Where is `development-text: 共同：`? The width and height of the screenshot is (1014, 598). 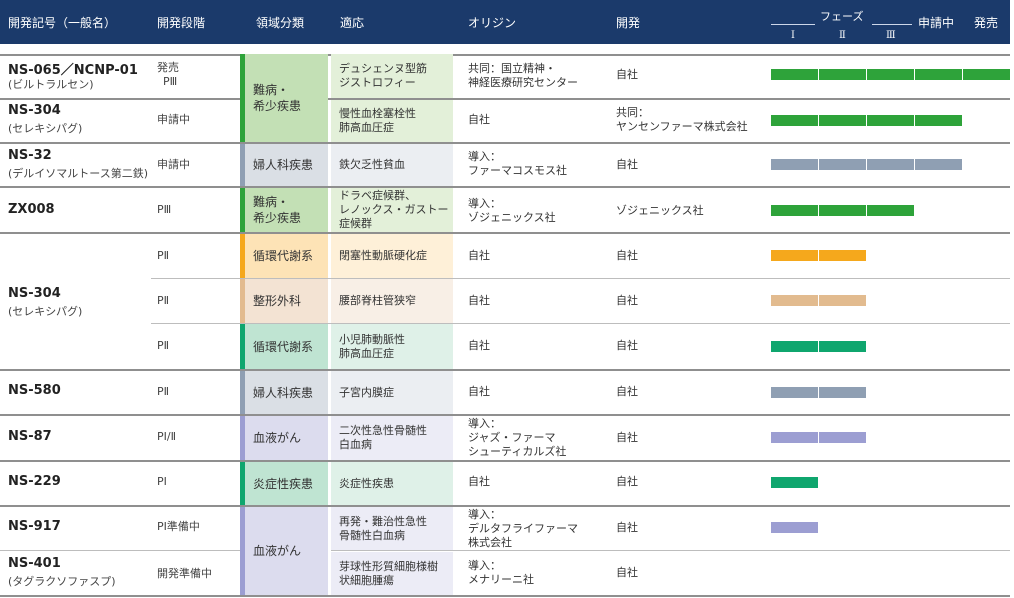
development-text: 共同： is located at coordinates (632, 112).